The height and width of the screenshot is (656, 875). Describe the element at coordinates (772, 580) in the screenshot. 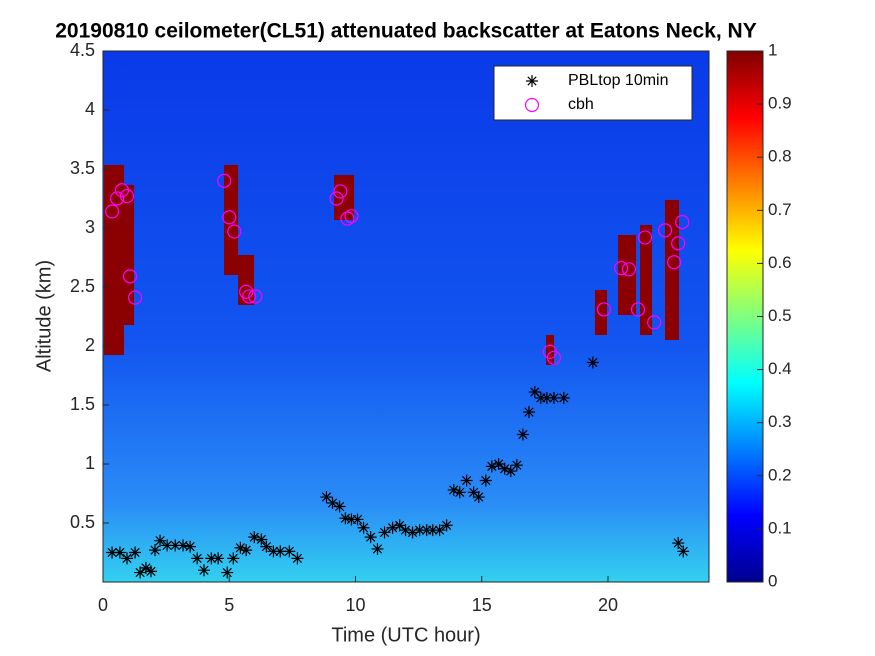

I see `colorbar-tick-label: 0` at that location.